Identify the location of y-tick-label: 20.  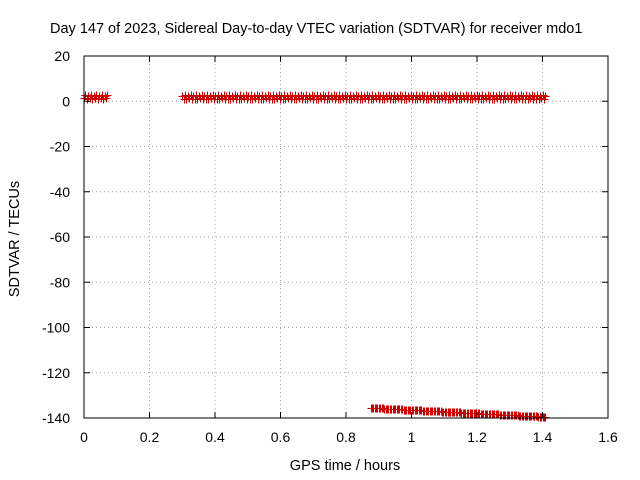
(62, 56).